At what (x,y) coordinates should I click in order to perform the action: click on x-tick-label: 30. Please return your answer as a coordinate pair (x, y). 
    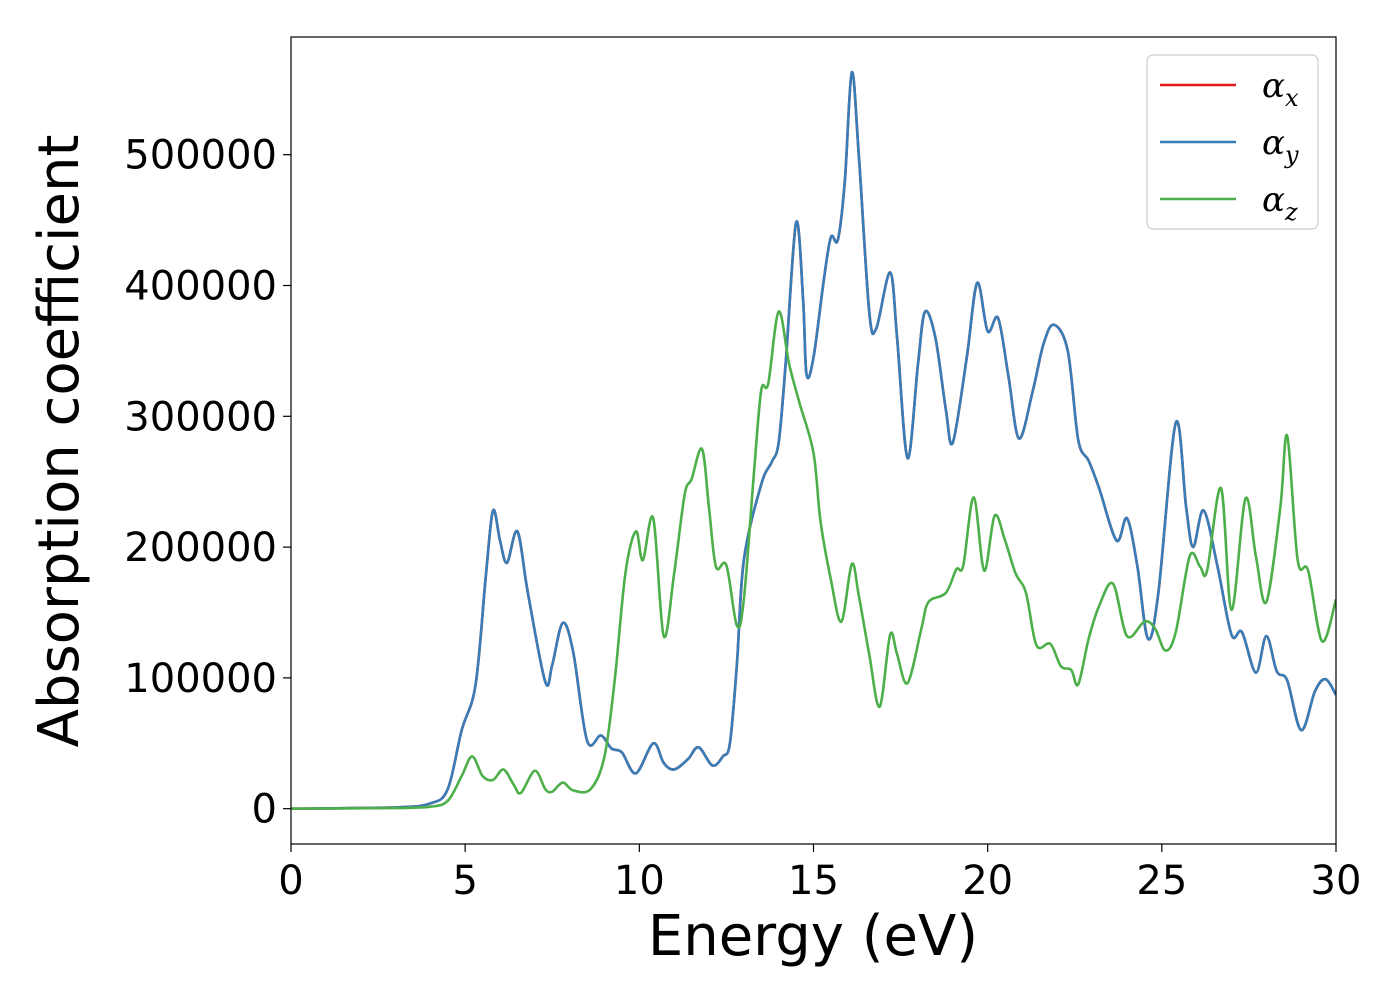
    Looking at the image, I should click on (1336, 881).